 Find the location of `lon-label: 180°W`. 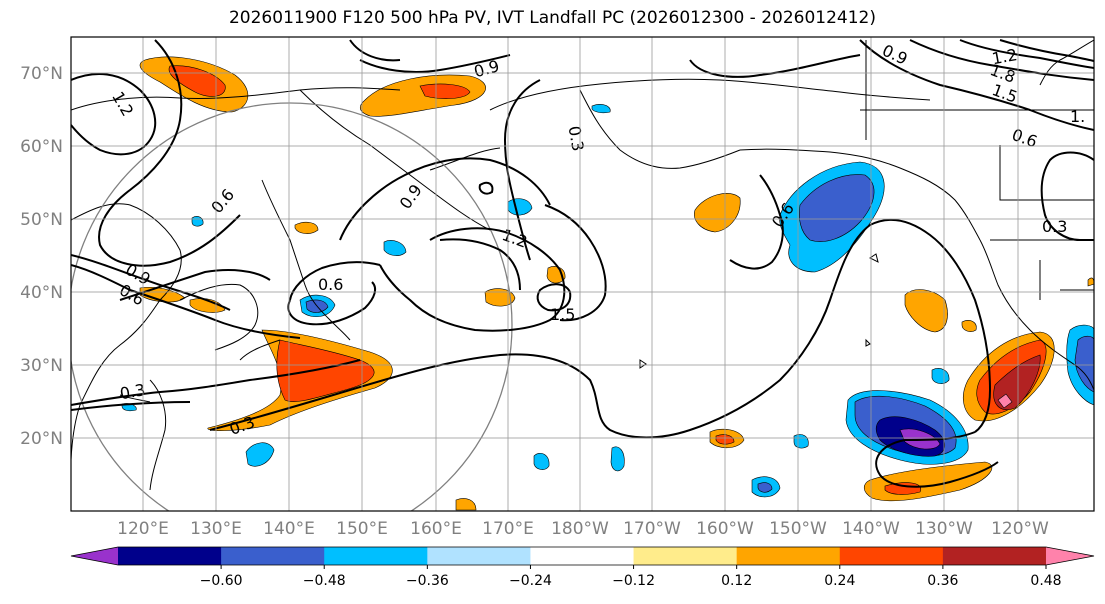

lon-label: 180°W is located at coordinates (580, 529).